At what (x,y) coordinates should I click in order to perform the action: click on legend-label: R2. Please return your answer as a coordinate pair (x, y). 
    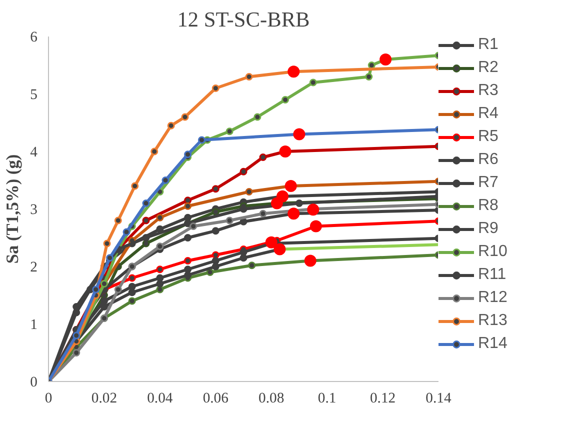
    Looking at the image, I should click on (489, 68).